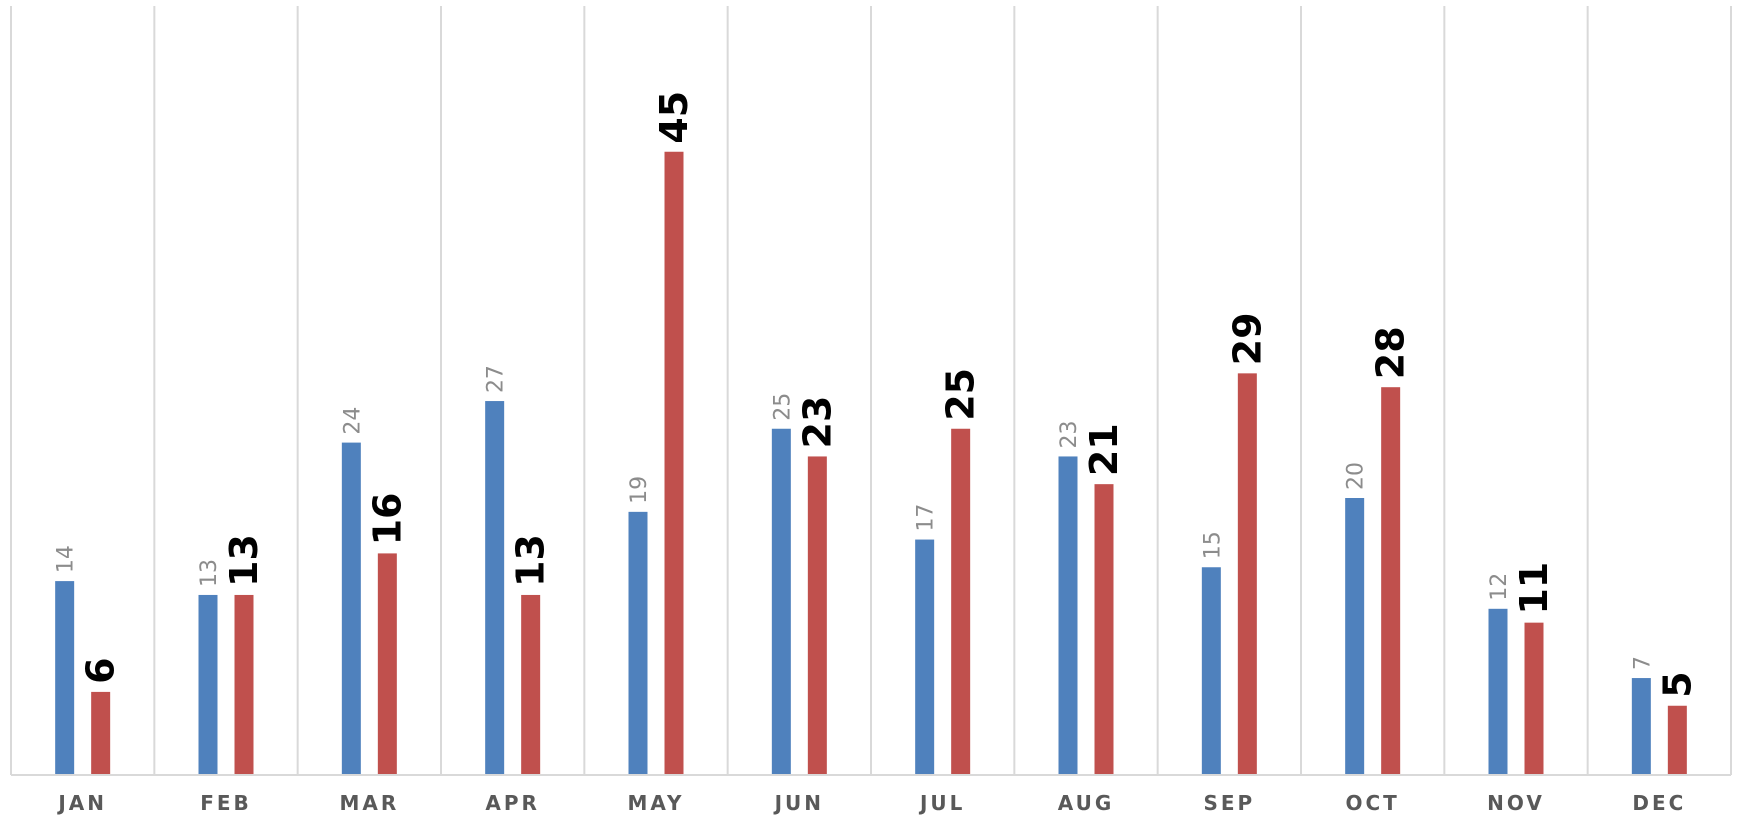 The width and height of the screenshot is (1745, 832). Describe the element at coordinates (1677, 740) in the screenshot. I see `bar-series-2-dec` at that location.